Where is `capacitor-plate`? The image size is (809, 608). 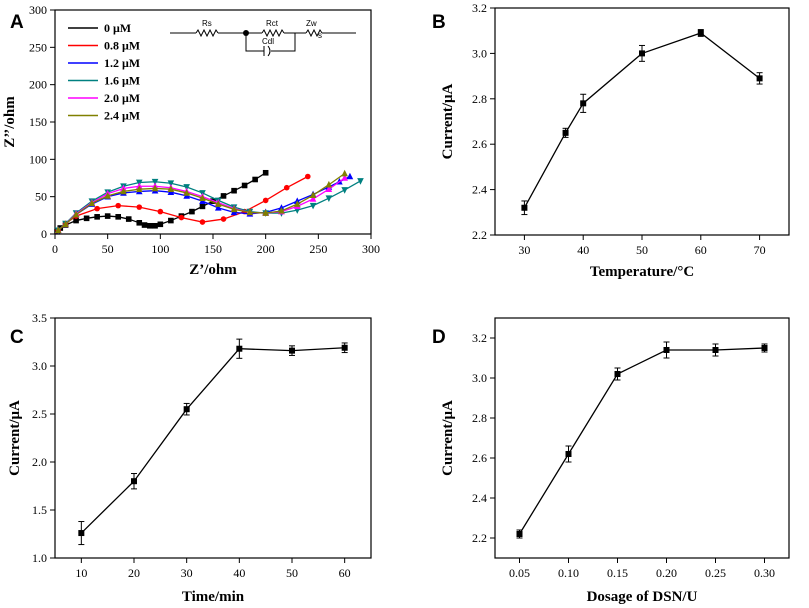 capacitor-plate is located at coordinates (269, 51).